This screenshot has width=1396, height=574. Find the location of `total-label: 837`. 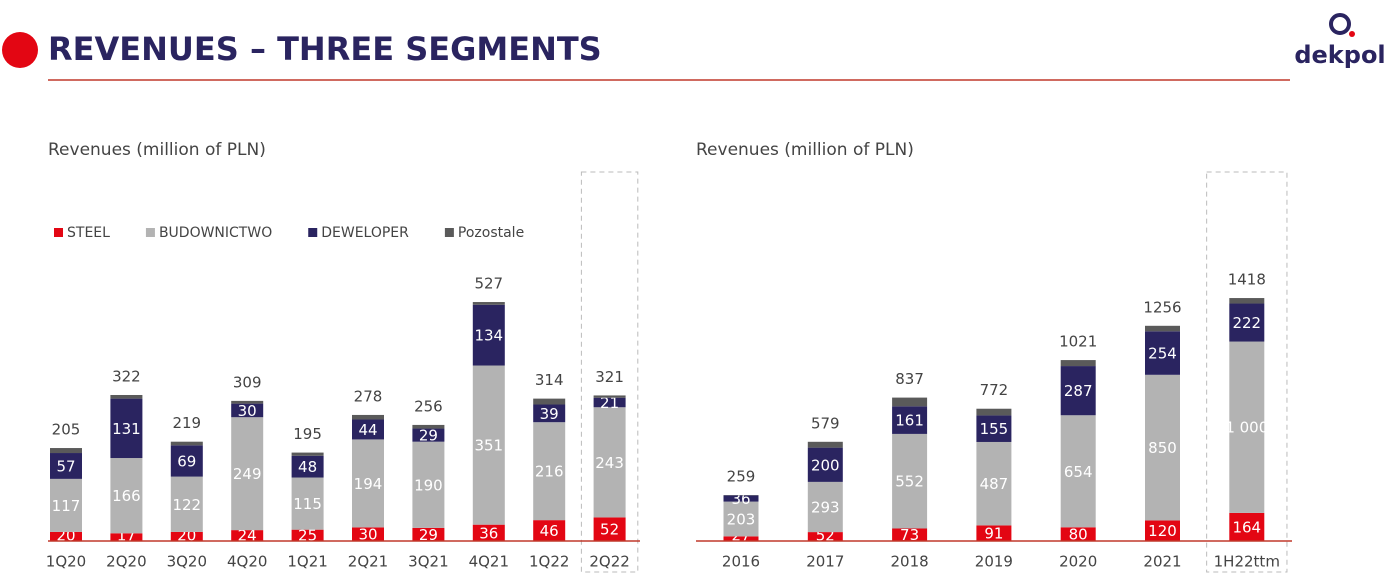

total-label: 837 is located at coordinates (909, 379).